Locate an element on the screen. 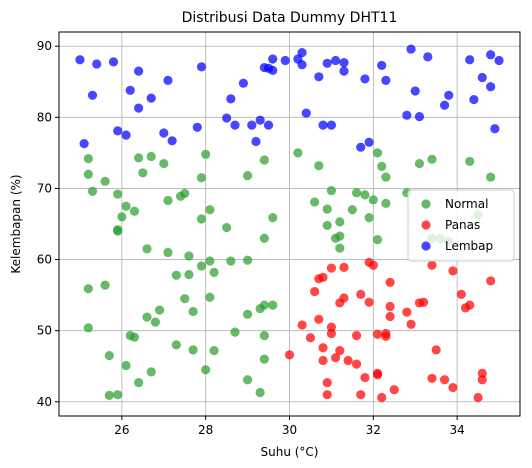 Image resolution: width=532 pixels, height=468 pixels. legend-item-lembap: Lembap is located at coordinates (457, 246).